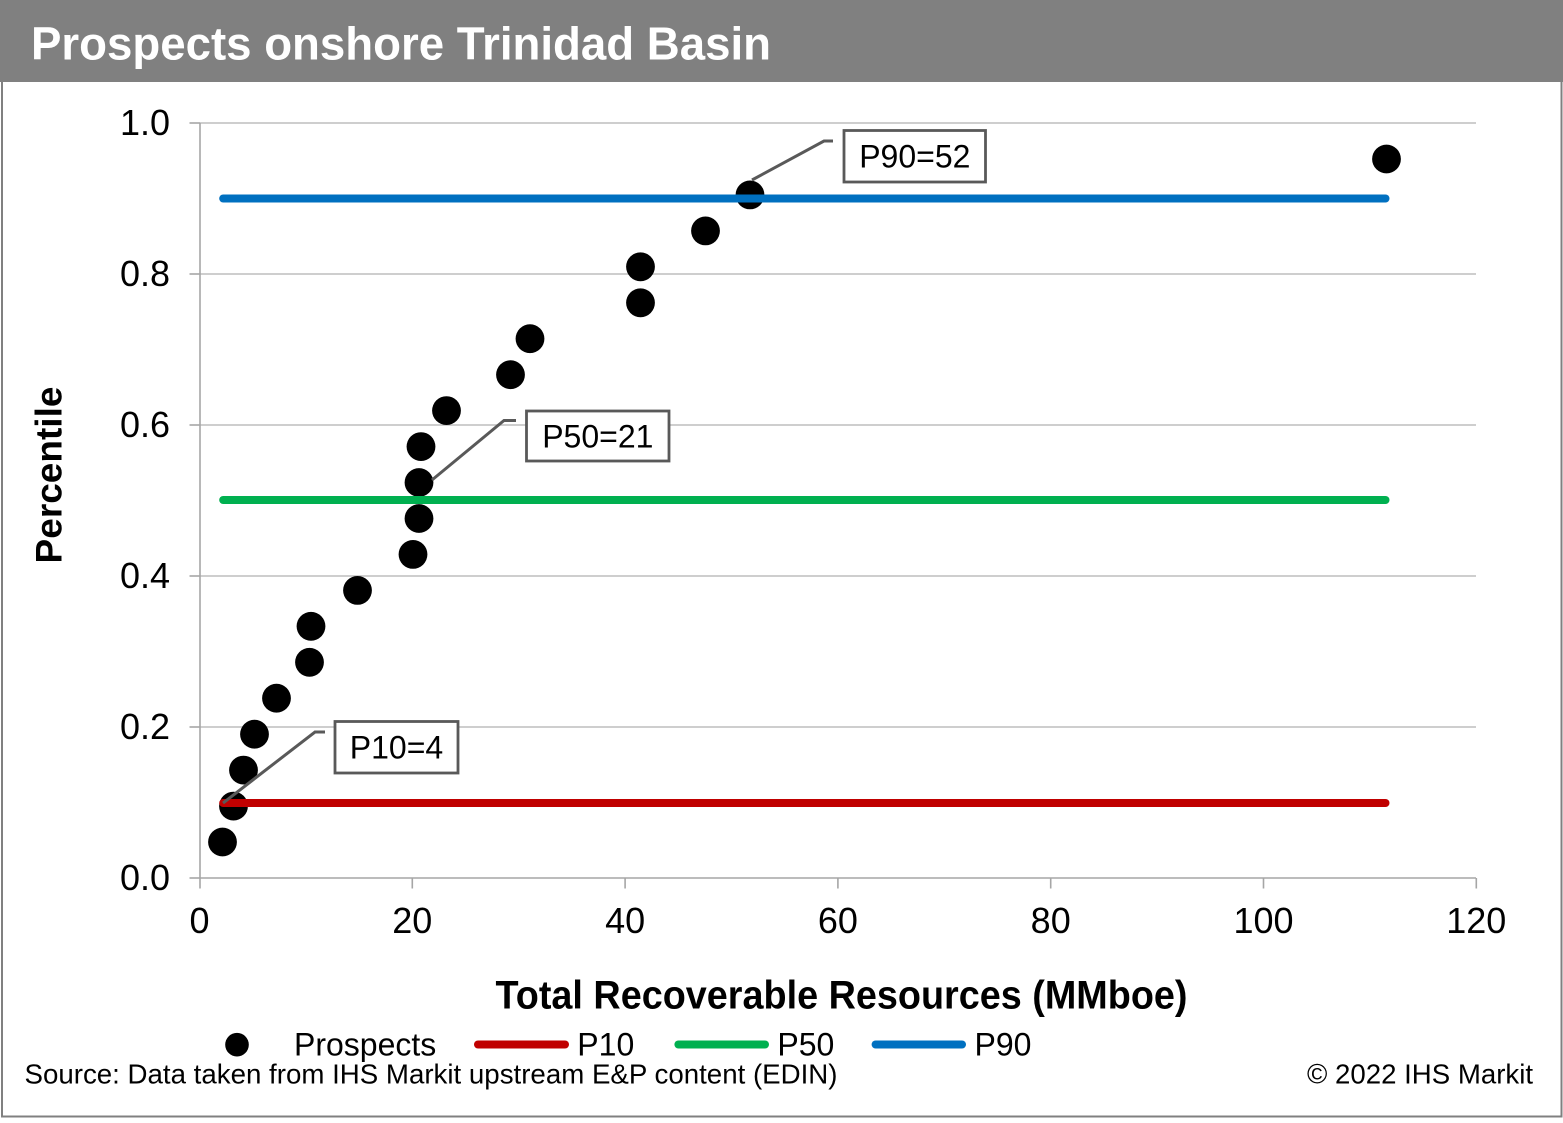 The width and height of the screenshot is (1563, 1123). Describe the element at coordinates (625, 920) in the screenshot. I see `svg-text: 40` at that location.